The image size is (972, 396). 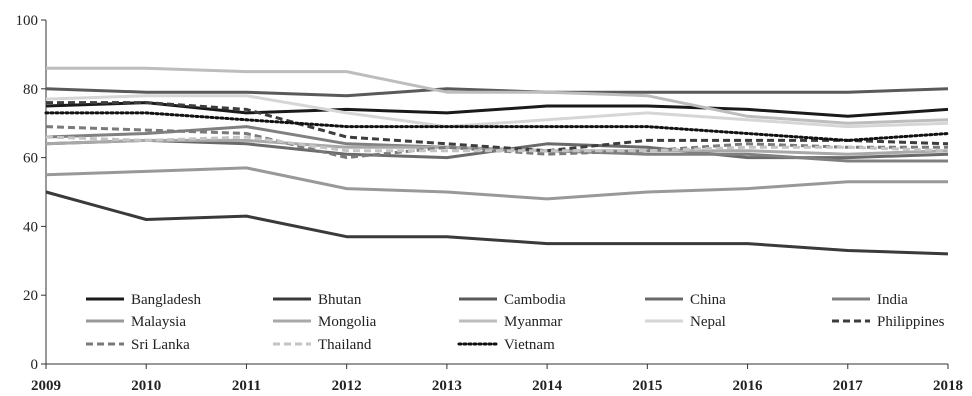 What do you see at coordinates (892, 300) in the screenshot?
I see `legend-label: India` at bounding box center [892, 300].